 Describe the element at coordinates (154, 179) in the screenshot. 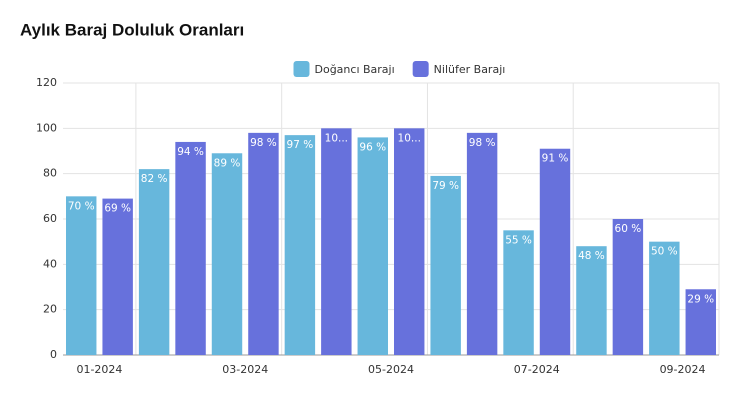

I see `value-label: 82 %` at that location.